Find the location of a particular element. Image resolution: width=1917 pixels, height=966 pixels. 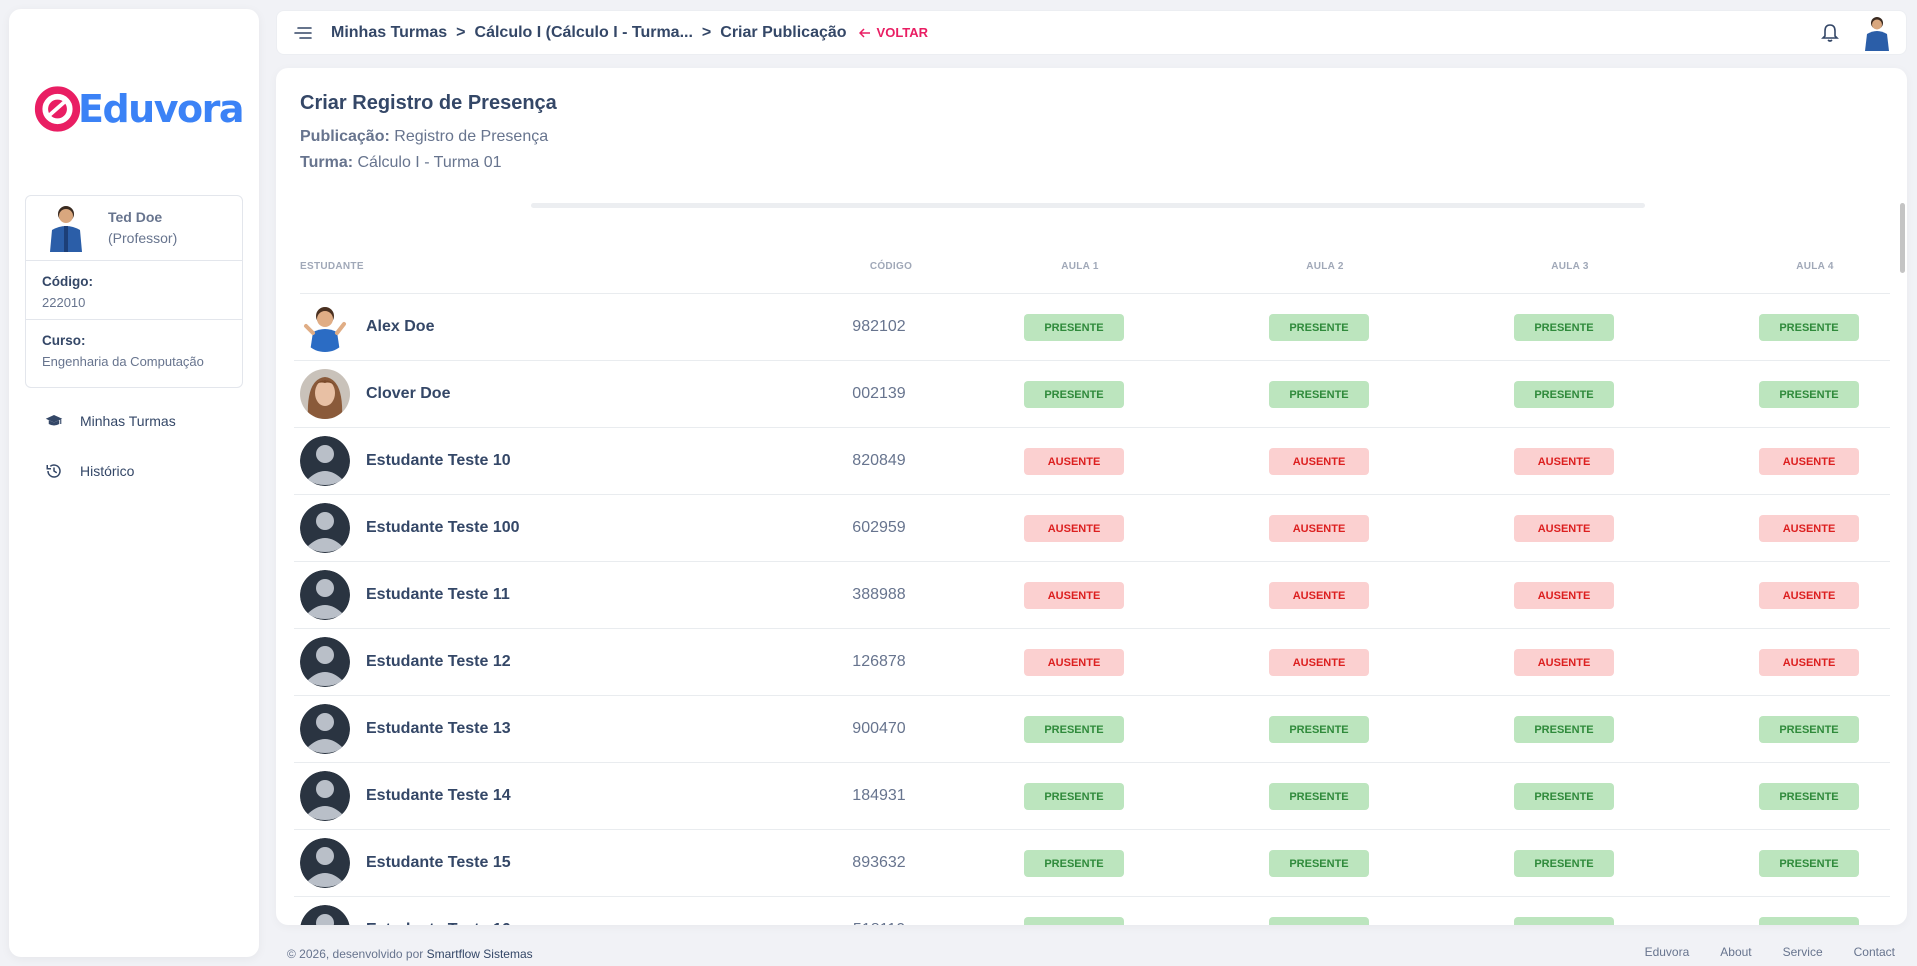

column-header-aula-1: AULA 1 is located at coordinates (1080, 266).